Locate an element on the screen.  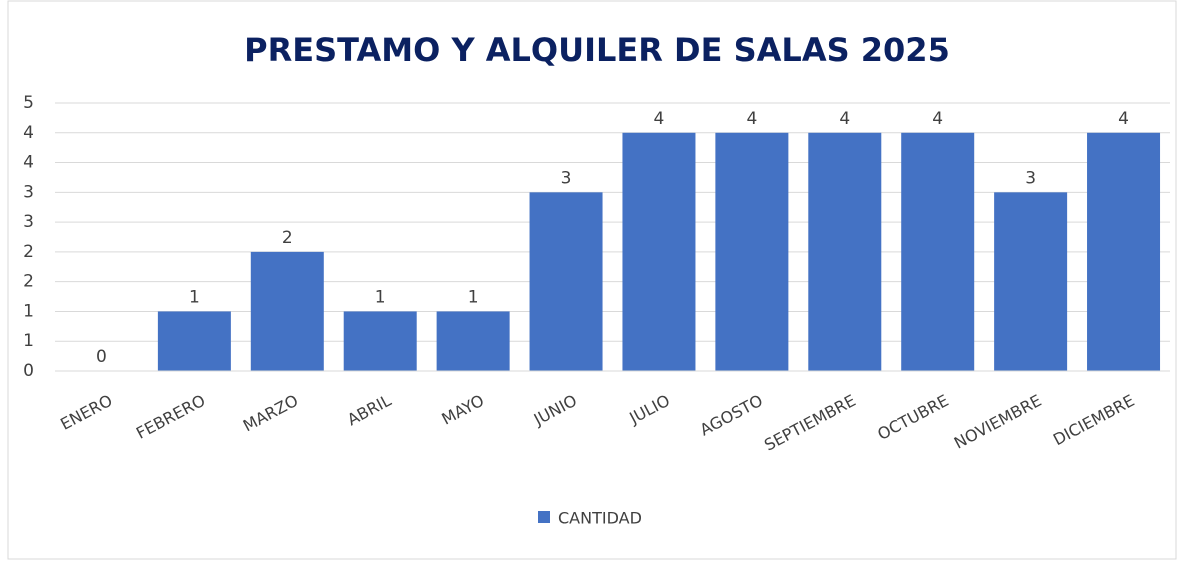
y-tick-label: 0 is located at coordinates (28, 371).